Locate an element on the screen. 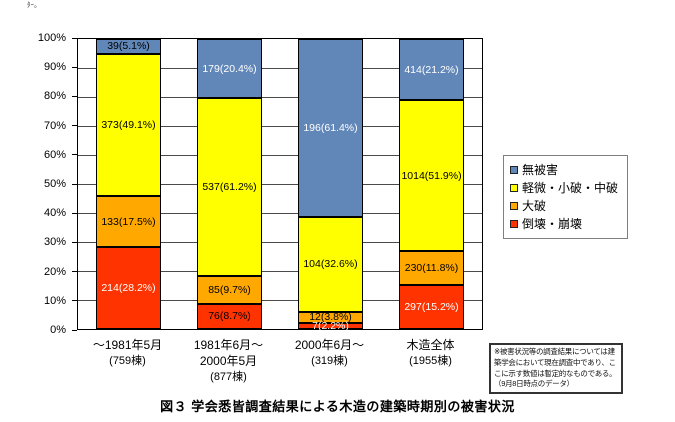 This screenshot has width=675, height=422. category-label-line: ～1981年5月 is located at coordinates (127, 345).